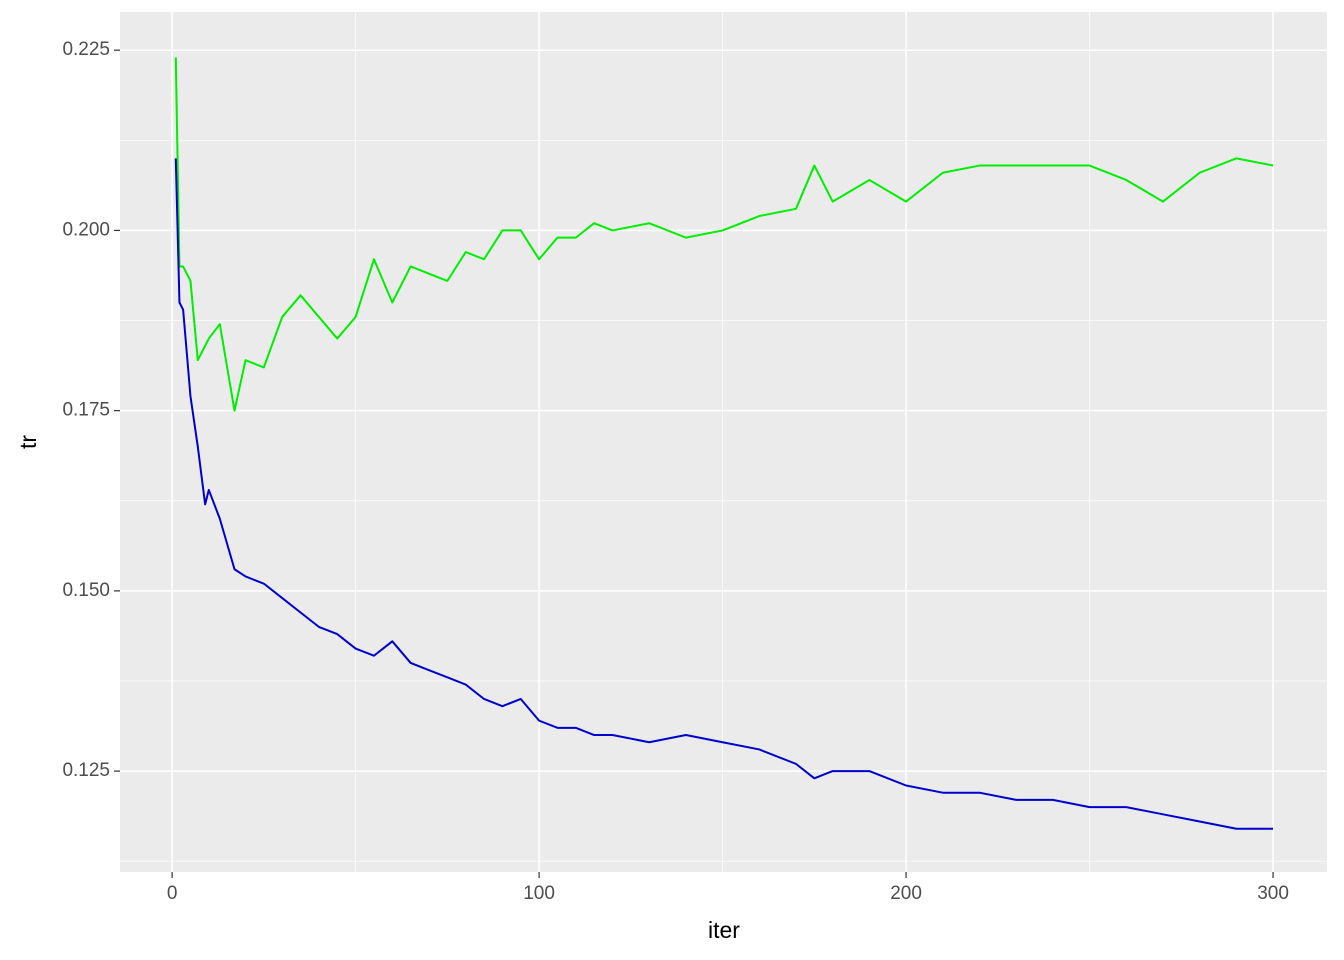  I want to click on x-tick-label: 300, so click(1273, 893).